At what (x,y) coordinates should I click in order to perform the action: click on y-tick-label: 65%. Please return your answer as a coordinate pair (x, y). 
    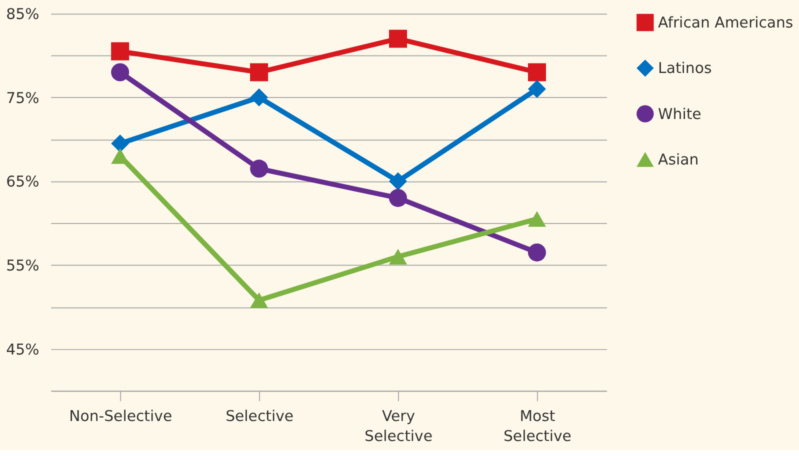
    Looking at the image, I should click on (23, 181).